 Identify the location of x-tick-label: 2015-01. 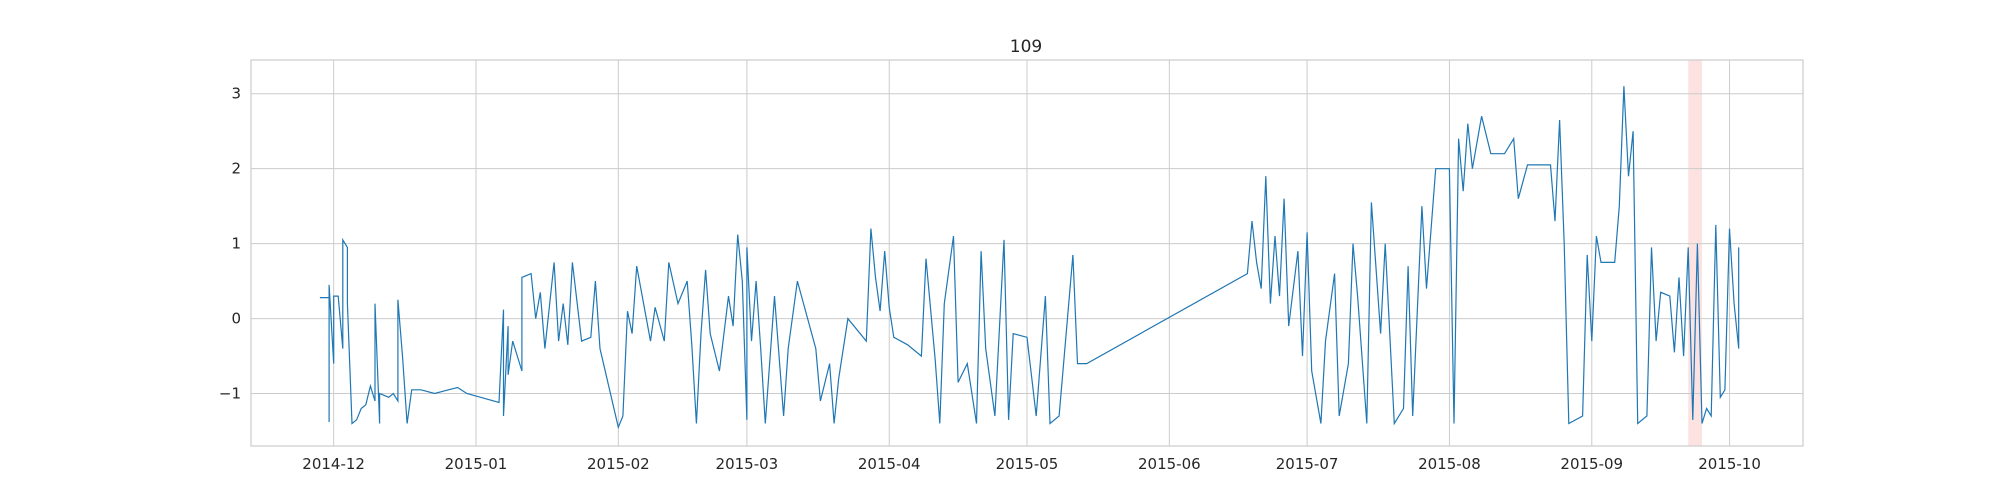
(476, 464).